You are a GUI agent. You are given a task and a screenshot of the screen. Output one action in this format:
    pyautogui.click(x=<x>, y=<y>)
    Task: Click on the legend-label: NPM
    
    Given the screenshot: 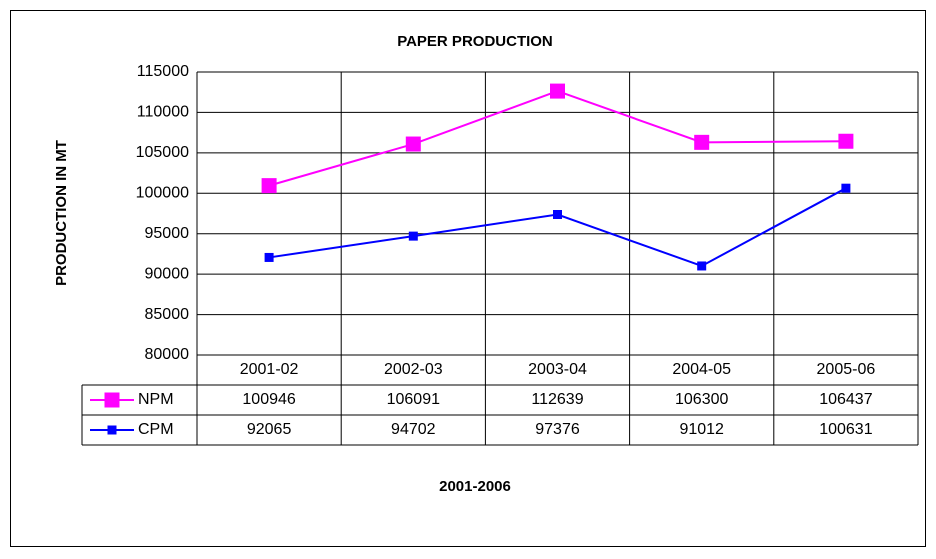 What is the action you would take?
    pyautogui.click(x=156, y=399)
    